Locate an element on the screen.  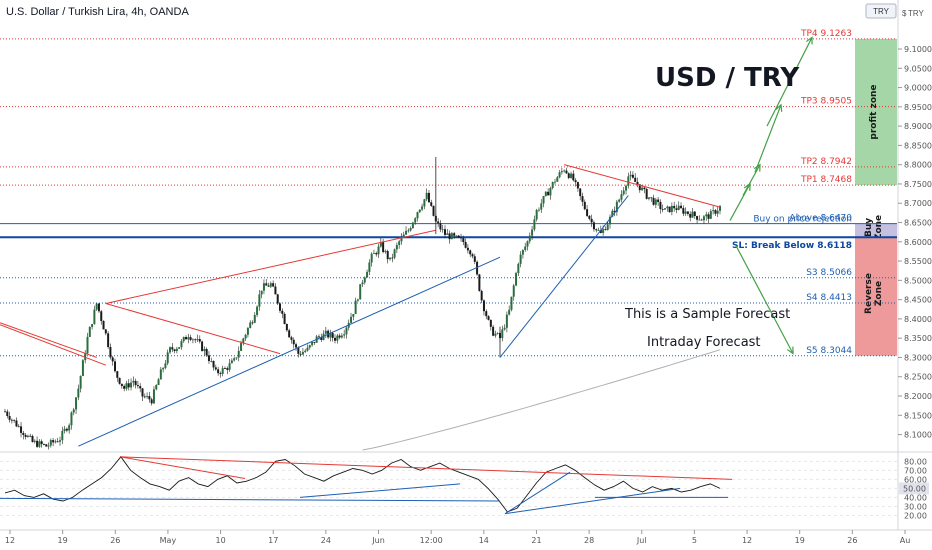
y-tick-label: 8.85000 is located at coordinates (918, 145).